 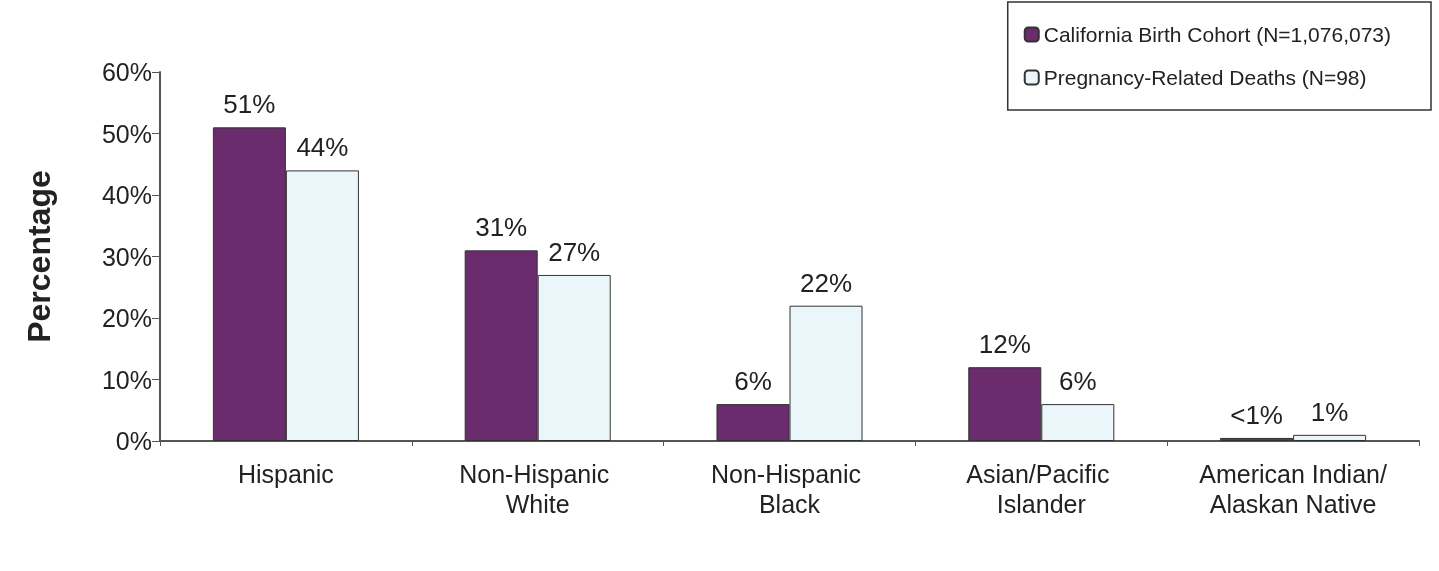 What do you see at coordinates (1205, 77) in the screenshot?
I see `legend-label: Pregnancy-Related Deaths (N=98)` at bounding box center [1205, 77].